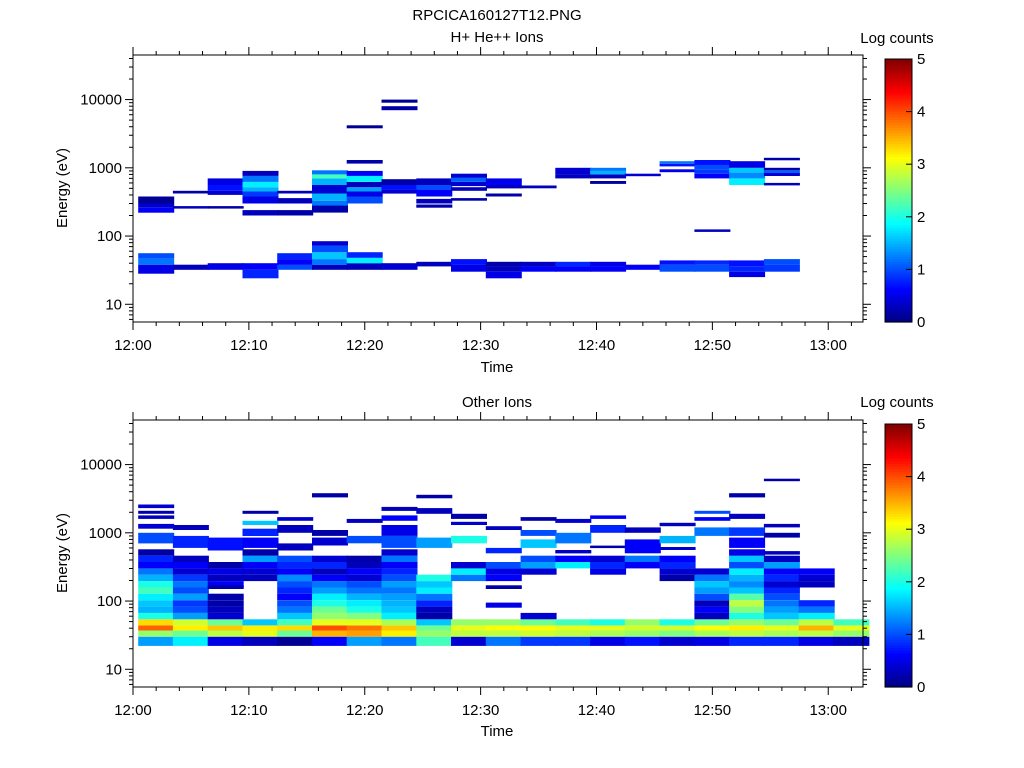  Describe the element at coordinates (249, 345) in the screenshot. I see `x-tick-label: 12:10` at that location.